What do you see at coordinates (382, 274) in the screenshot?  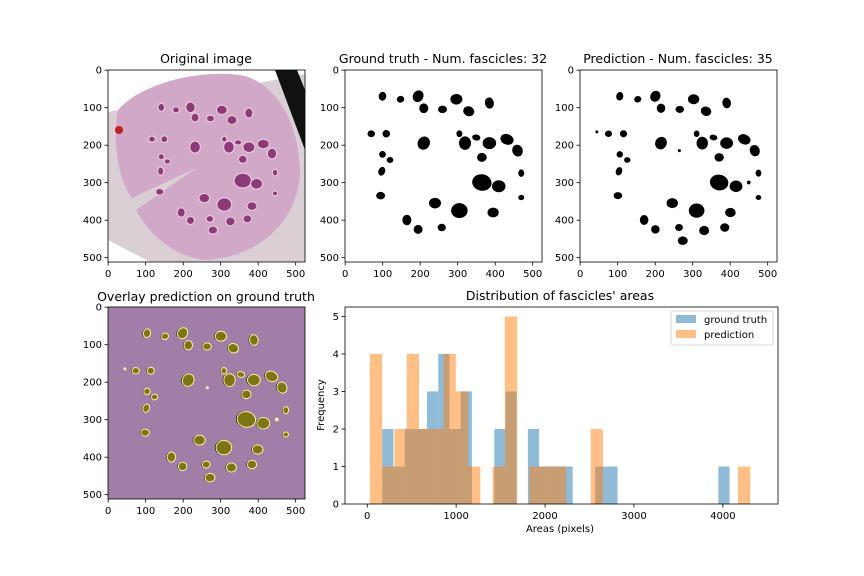 I see `x-tick-label: 100` at bounding box center [382, 274].